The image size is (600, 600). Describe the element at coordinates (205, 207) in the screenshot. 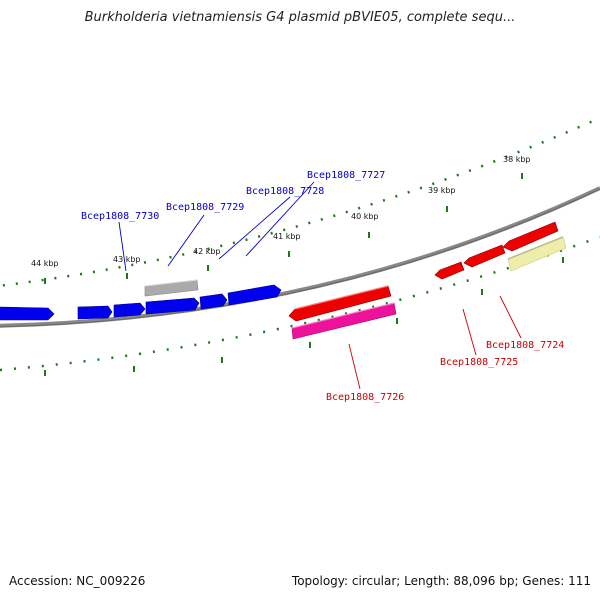

I see `gene-label-7729: Bcep1808_7729` at that location.